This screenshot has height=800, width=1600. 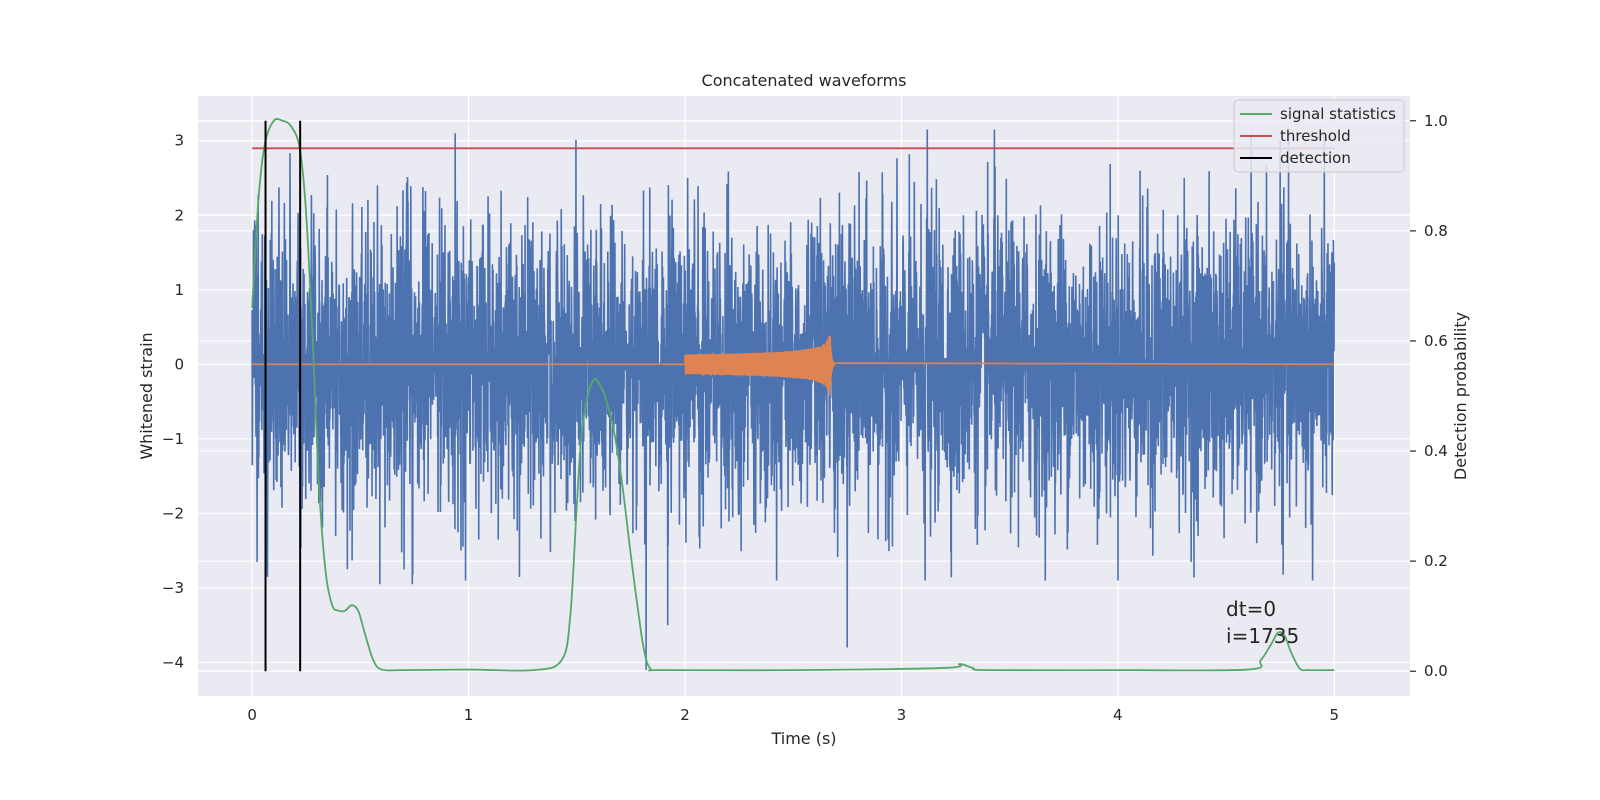 What do you see at coordinates (1436, 341) in the screenshot?
I see `y2-tick-label: 0.6` at bounding box center [1436, 341].